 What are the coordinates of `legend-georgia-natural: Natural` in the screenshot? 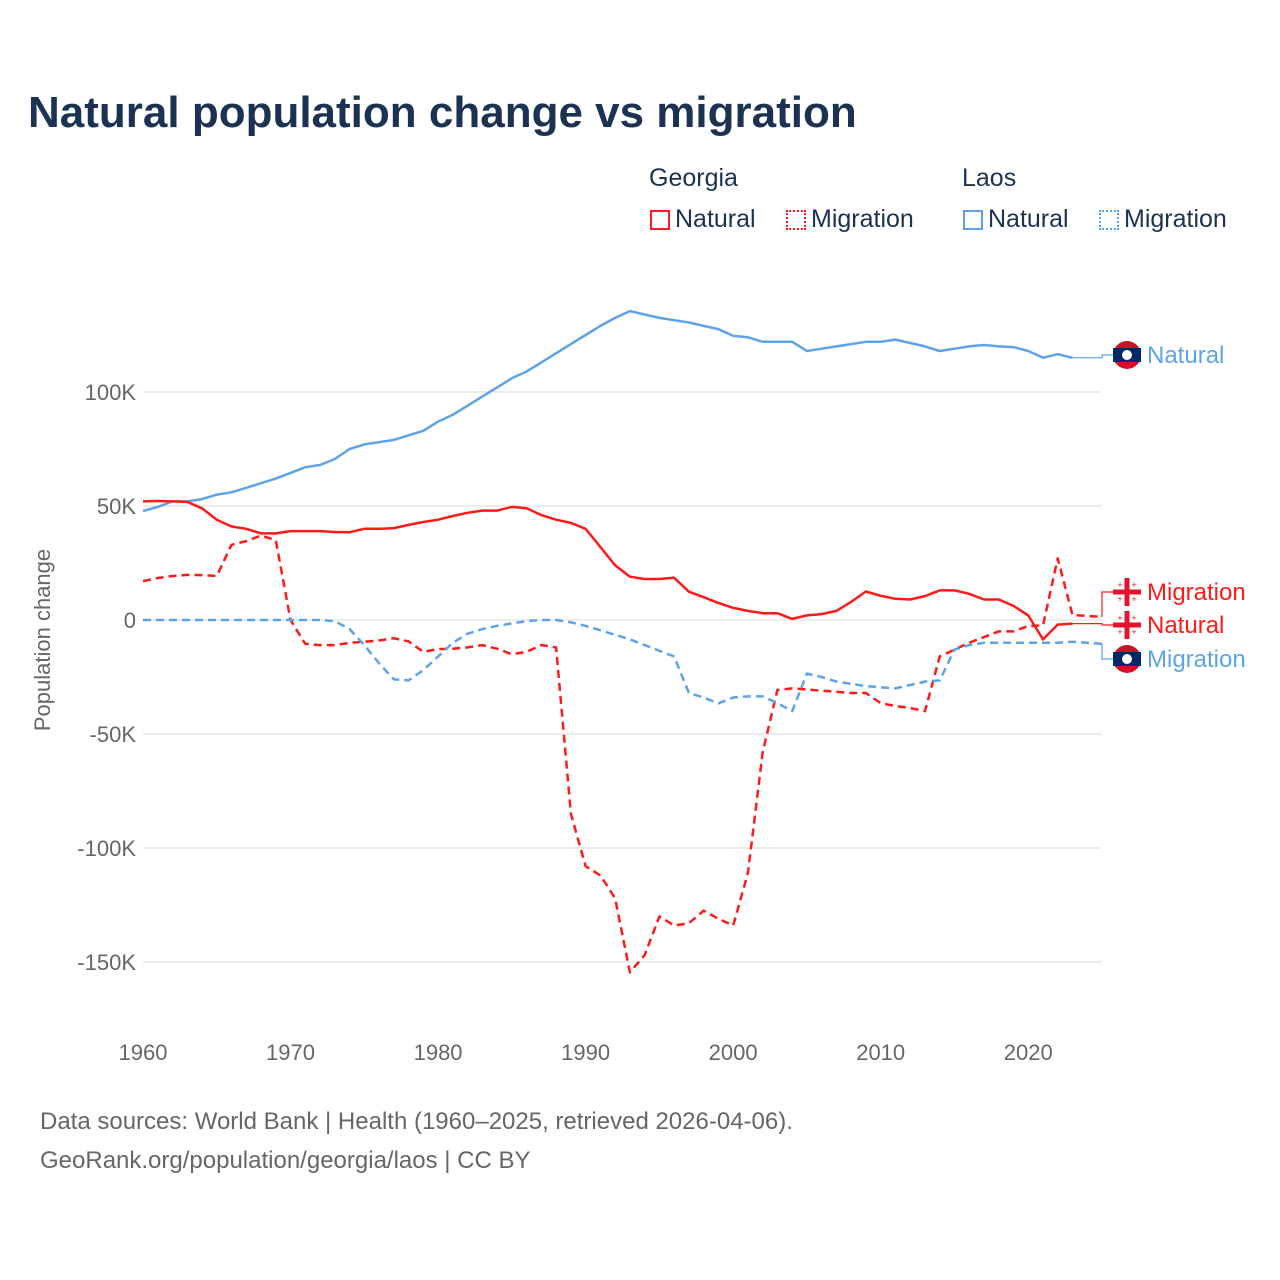 It's located at (703, 219).